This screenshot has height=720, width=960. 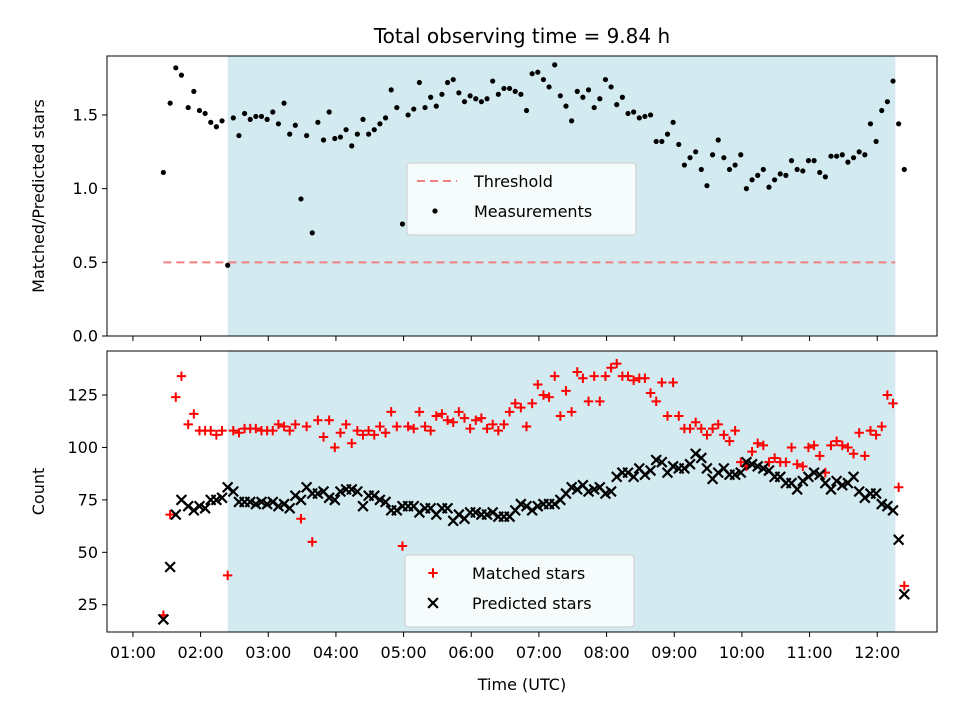 What do you see at coordinates (533, 211) in the screenshot?
I see `legend-label: Measurements` at bounding box center [533, 211].